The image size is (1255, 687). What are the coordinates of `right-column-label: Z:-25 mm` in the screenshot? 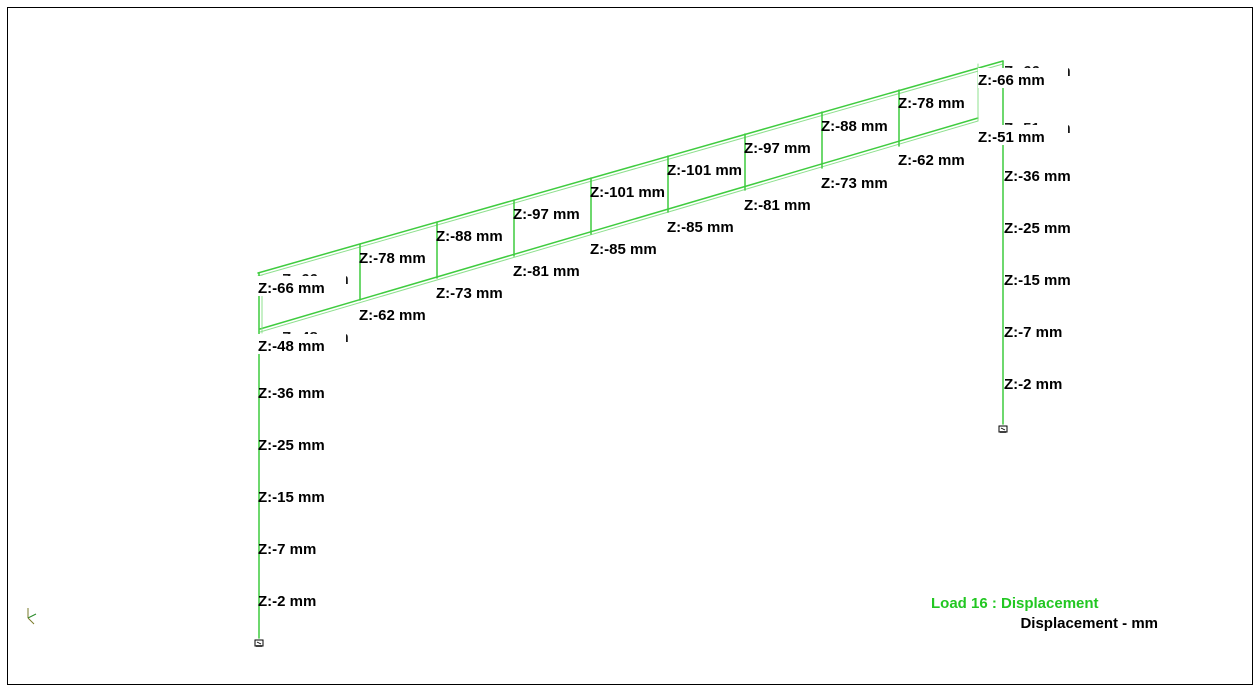 It's located at (1037, 228).